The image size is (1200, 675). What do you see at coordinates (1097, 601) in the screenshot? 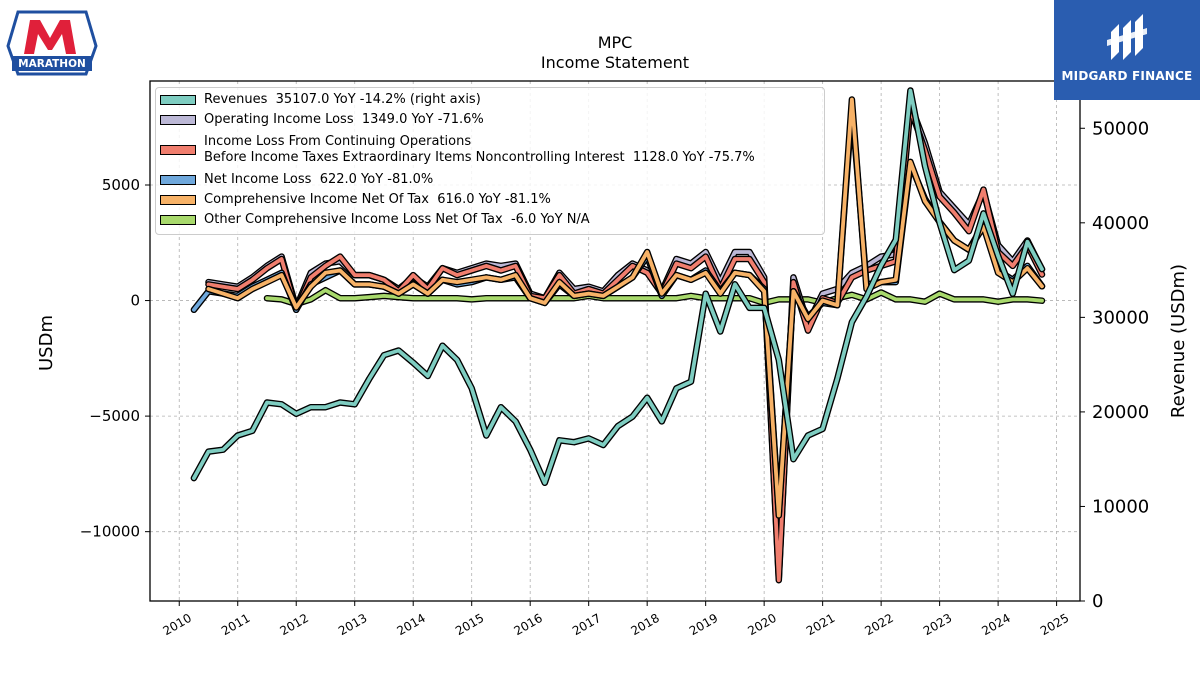
I see `y-right-tick-label: 0` at bounding box center [1097, 601].